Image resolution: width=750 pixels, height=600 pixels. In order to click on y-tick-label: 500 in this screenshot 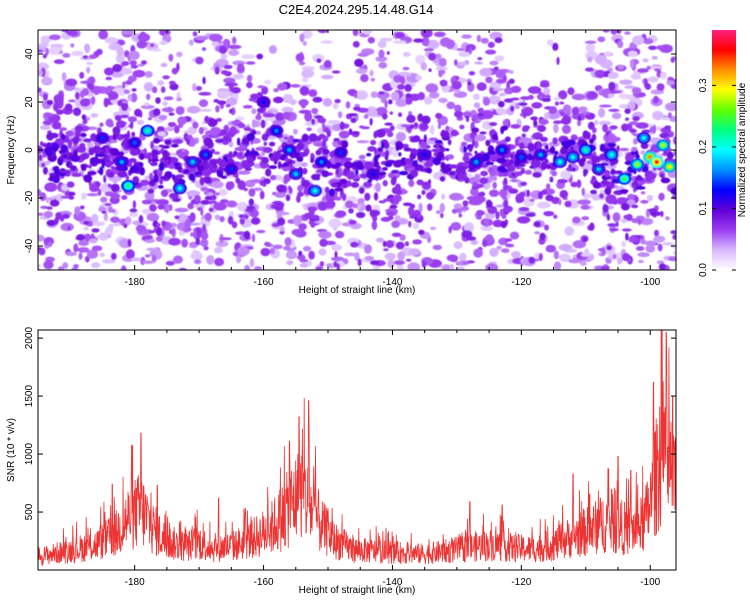, I will do `click(29, 511)`.